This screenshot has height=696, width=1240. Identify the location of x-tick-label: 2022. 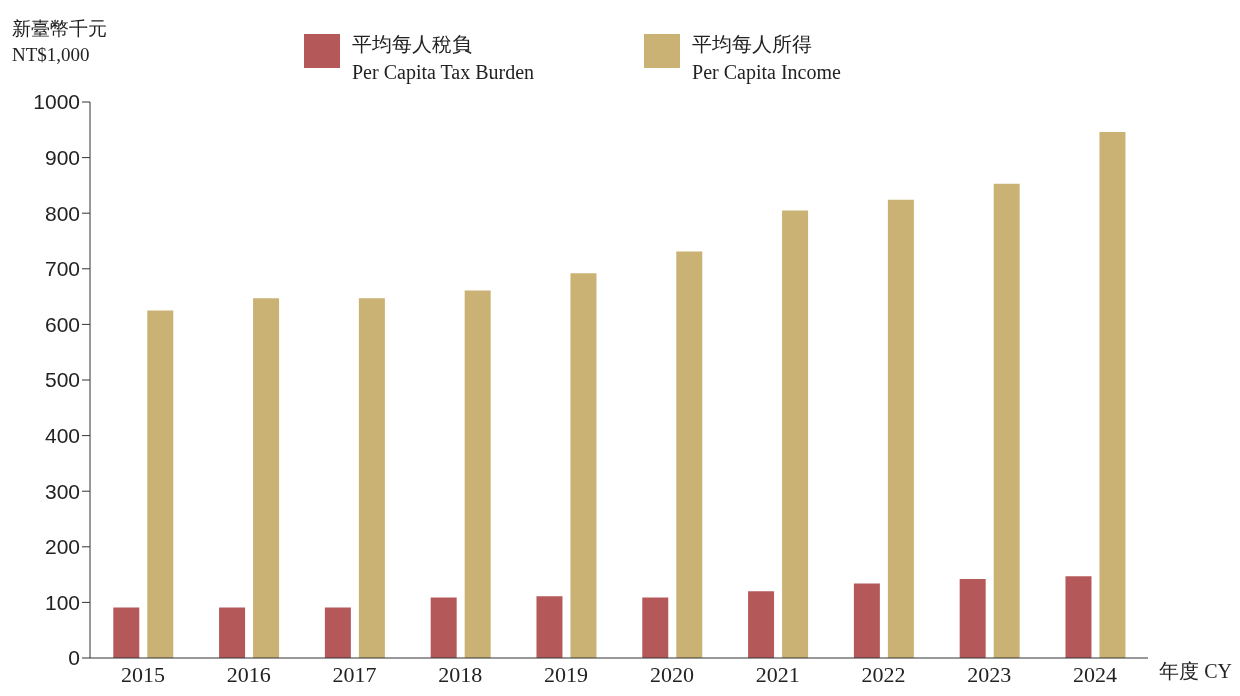
(883, 674).